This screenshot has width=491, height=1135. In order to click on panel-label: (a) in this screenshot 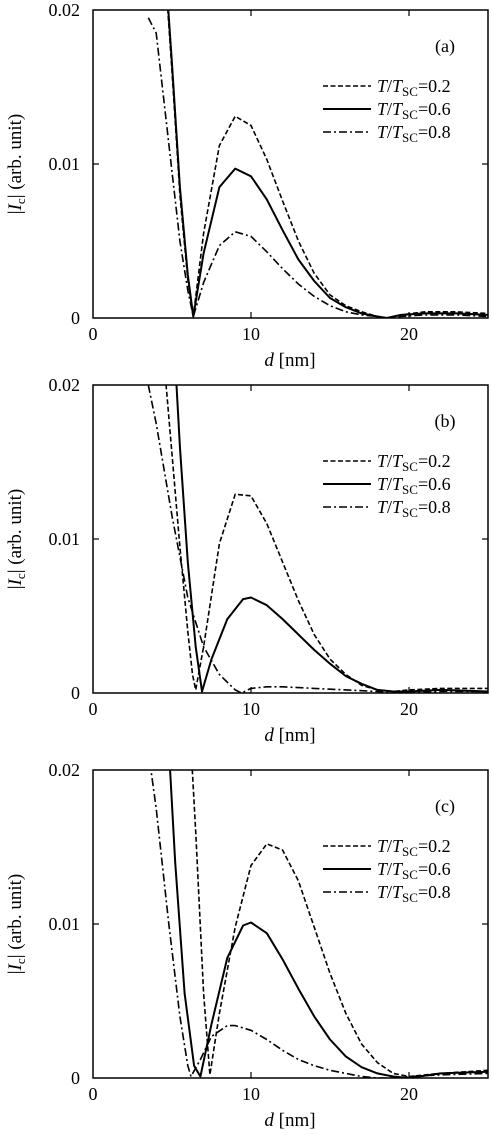, I will do `click(445, 46)`.